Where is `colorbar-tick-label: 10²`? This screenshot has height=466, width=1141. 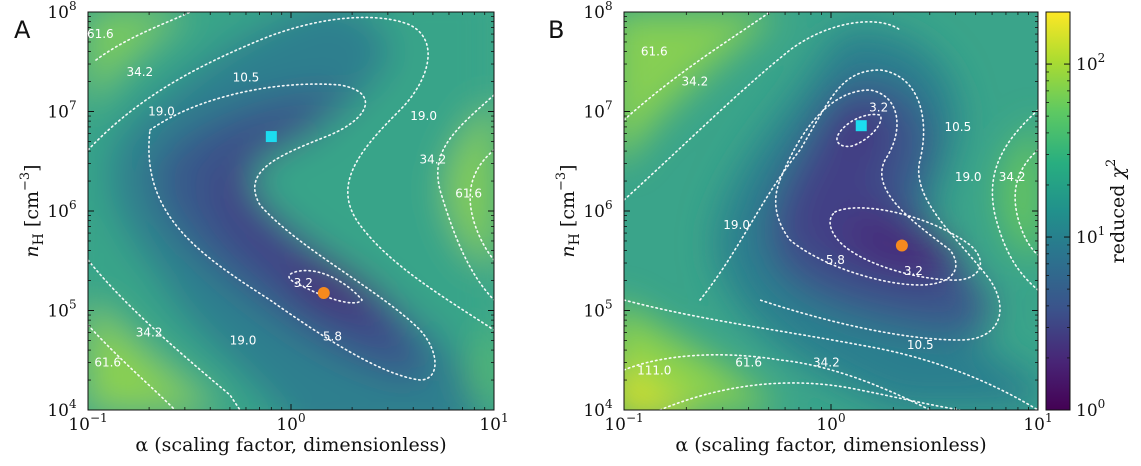
colorbar-tick-label: 10² is located at coordinates (1090, 63).